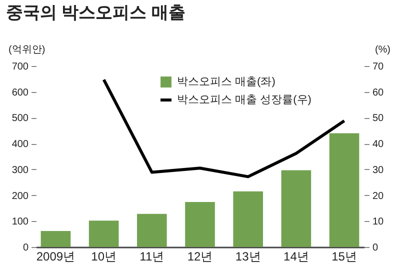 The width and height of the screenshot is (396, 266). I want to click on x-tick-label: 15년, so click(344, 257).